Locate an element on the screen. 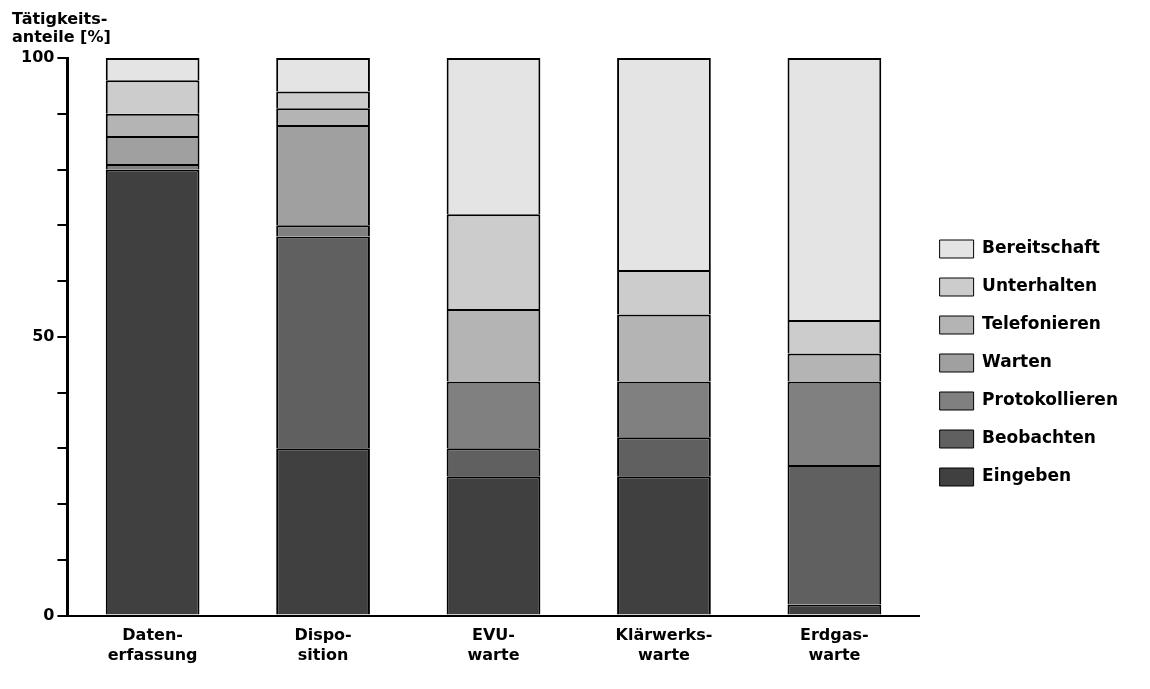  legend-label: Beobachten is located at coordinates (1039, 437).